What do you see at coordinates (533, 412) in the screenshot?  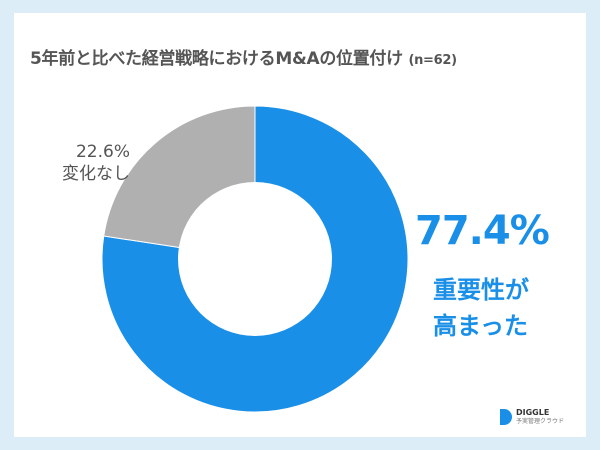 I see `logo-name: DIGGLE` at bounding box center [533, 412].